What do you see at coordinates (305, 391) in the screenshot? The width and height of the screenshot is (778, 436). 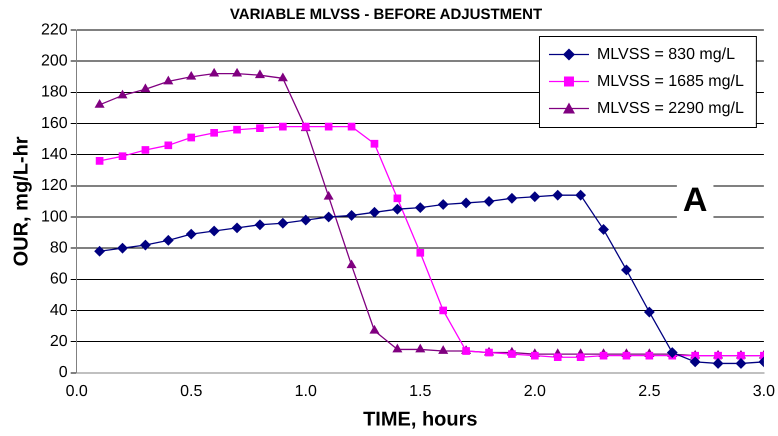 I see `x-tick-label: 1.0` at bounding box center [305, 391].